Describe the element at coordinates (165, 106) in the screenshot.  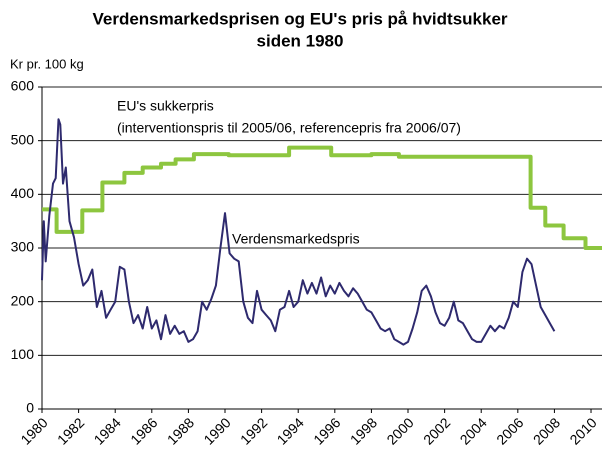
I see `annotation: EU's sukkerpris` at that location.